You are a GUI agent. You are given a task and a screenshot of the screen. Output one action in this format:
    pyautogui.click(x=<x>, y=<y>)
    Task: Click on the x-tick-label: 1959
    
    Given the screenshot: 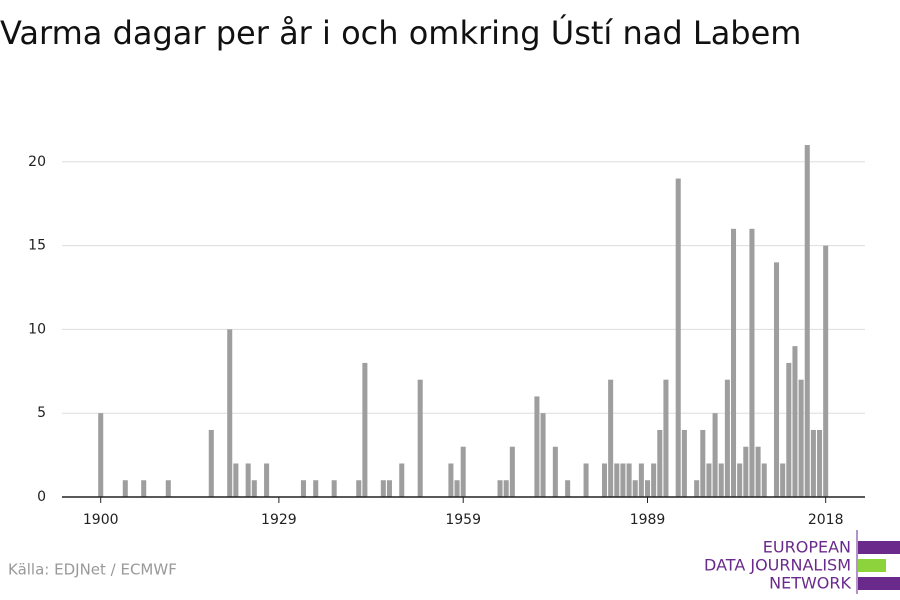 What is the action you would take?
    pyautogui.click(x=463, y=520)
    